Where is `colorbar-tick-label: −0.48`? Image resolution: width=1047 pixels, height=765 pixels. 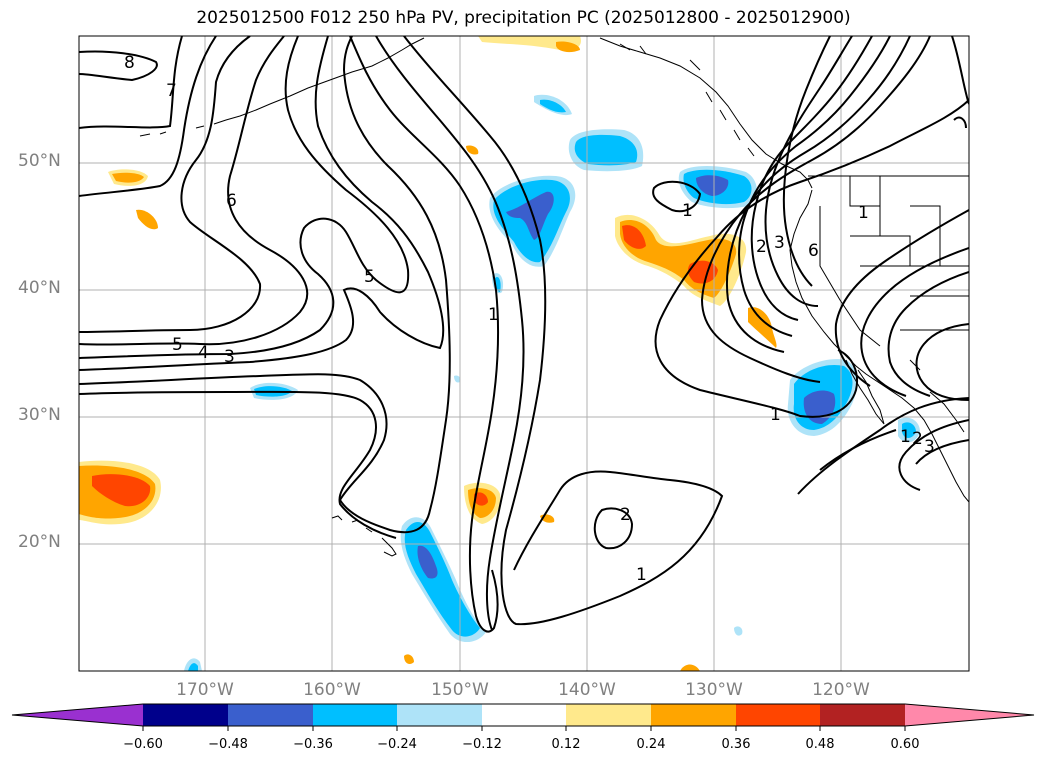
colorbar-tick-label: −0.48 is located at coordinates (228, 744).